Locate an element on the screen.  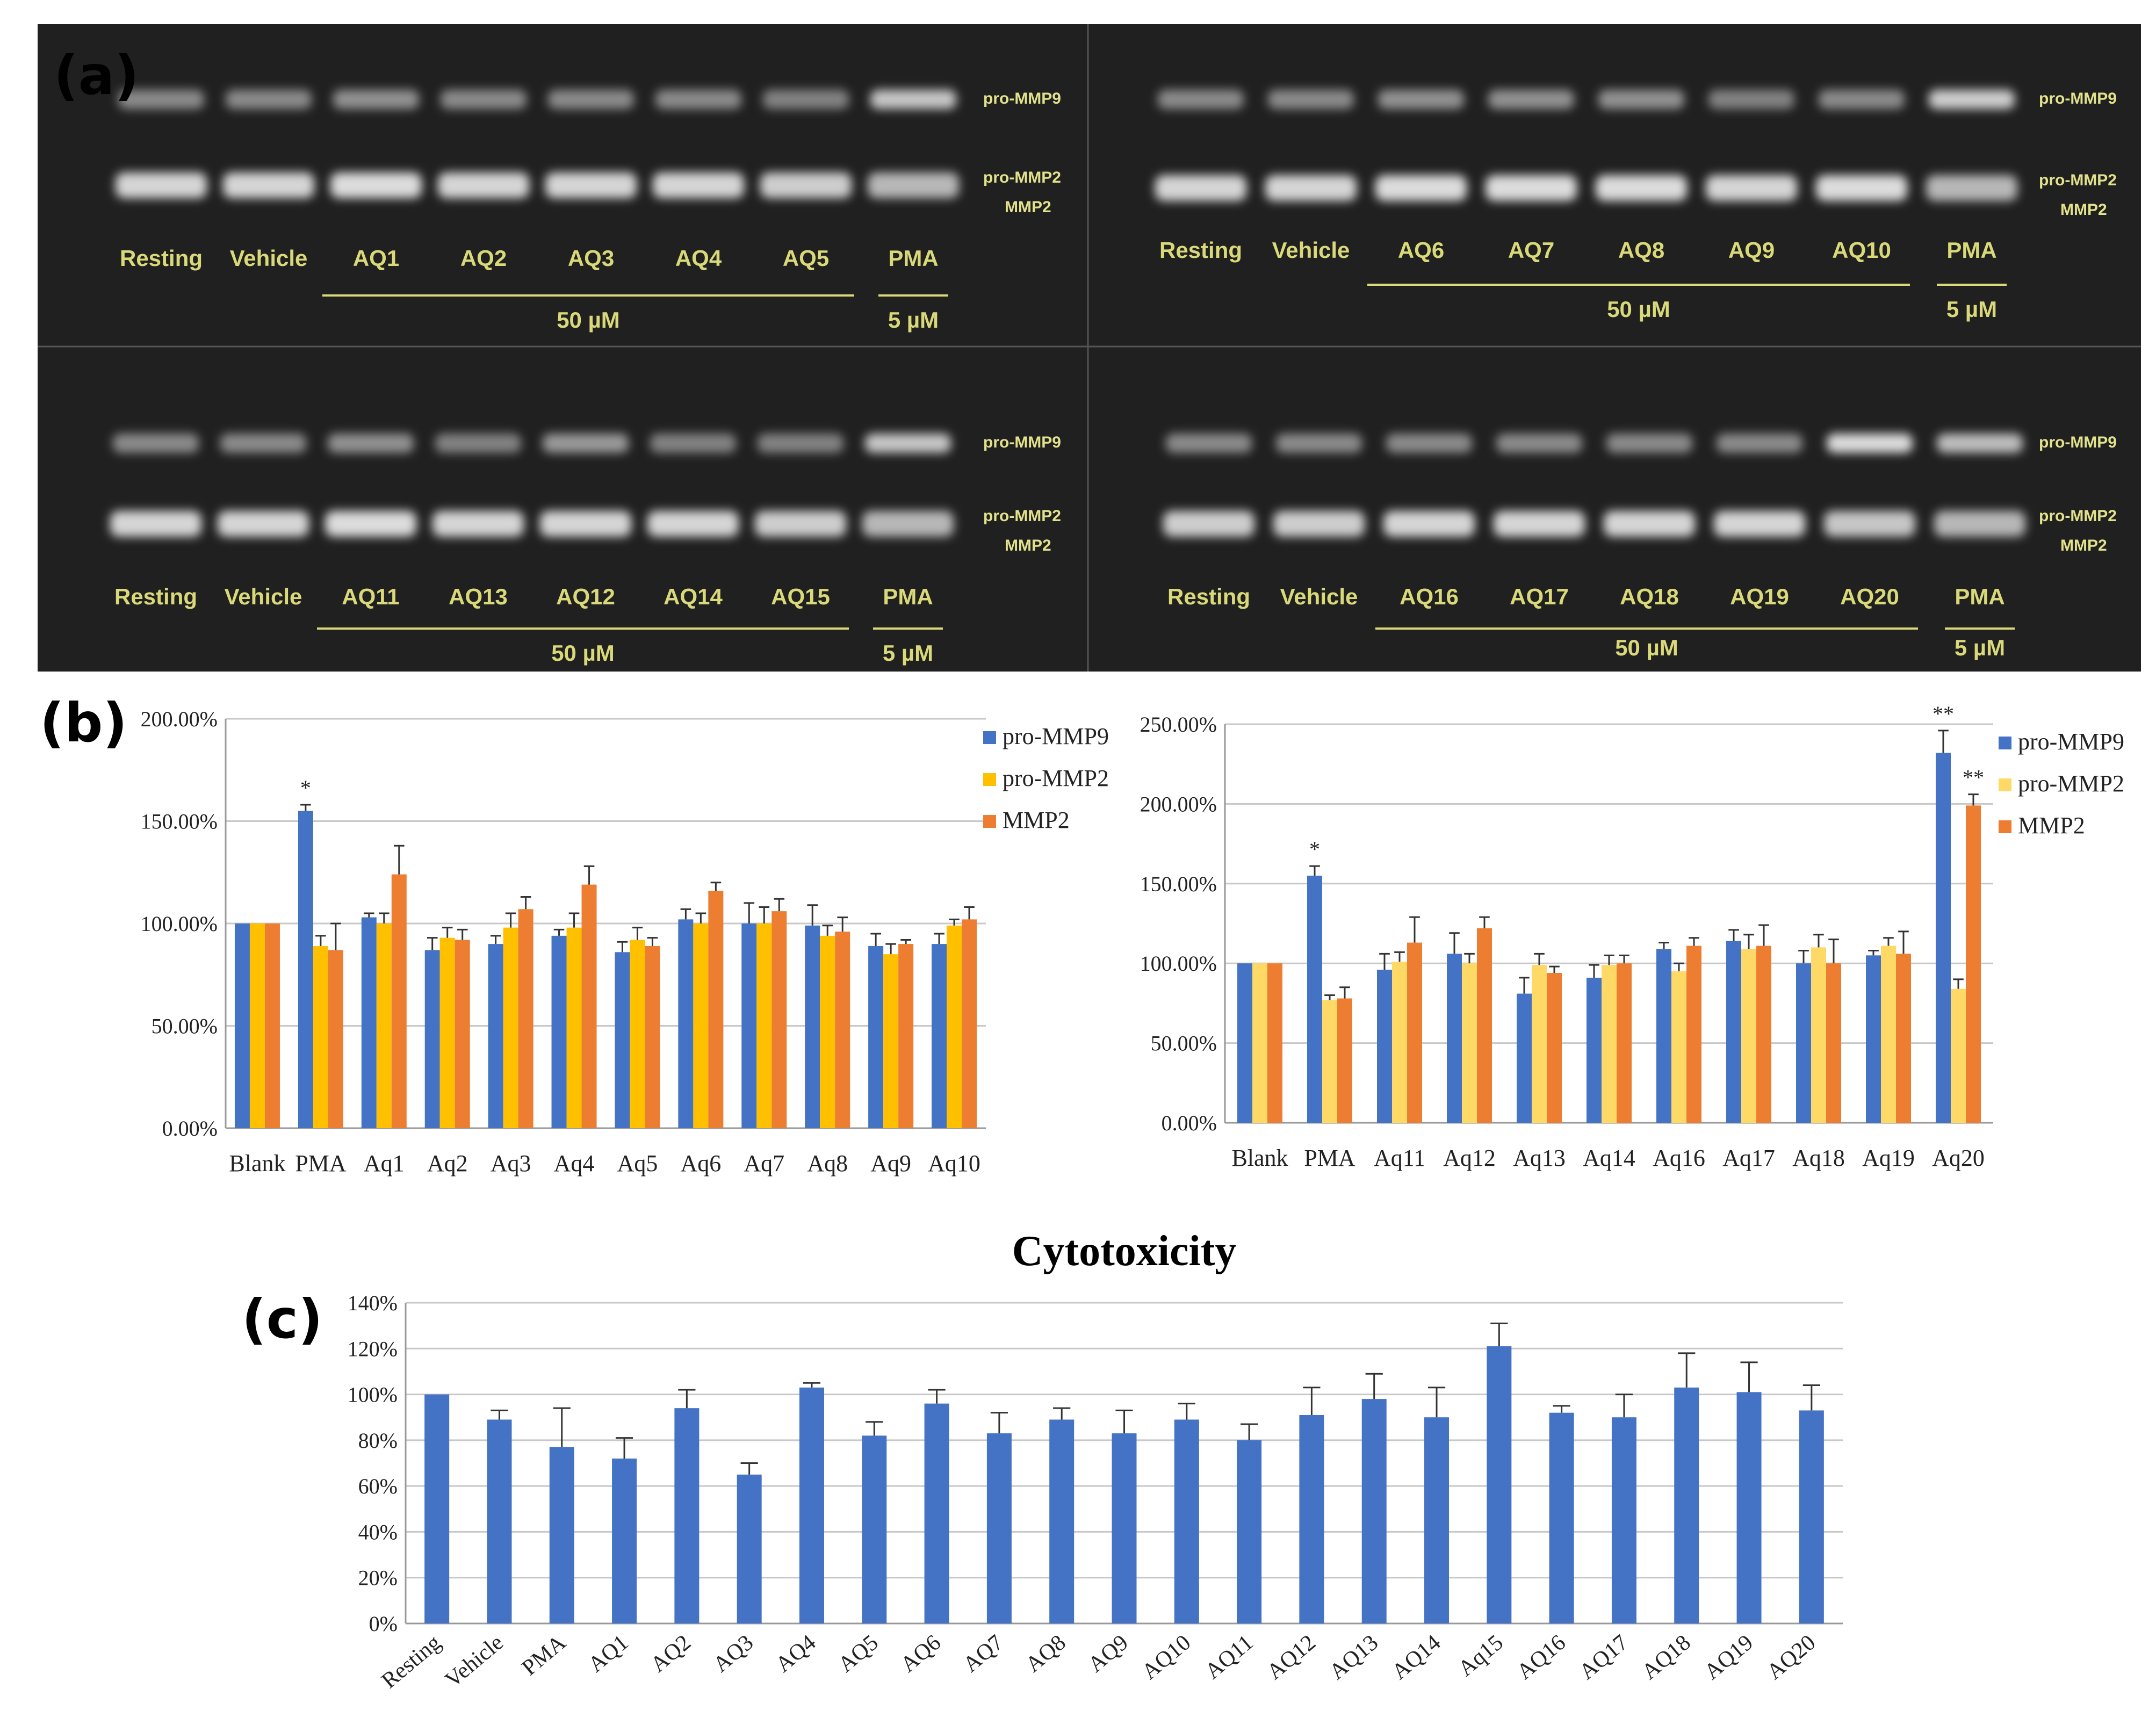
lane-label: AQ2 is located at coordinates (483, 258).